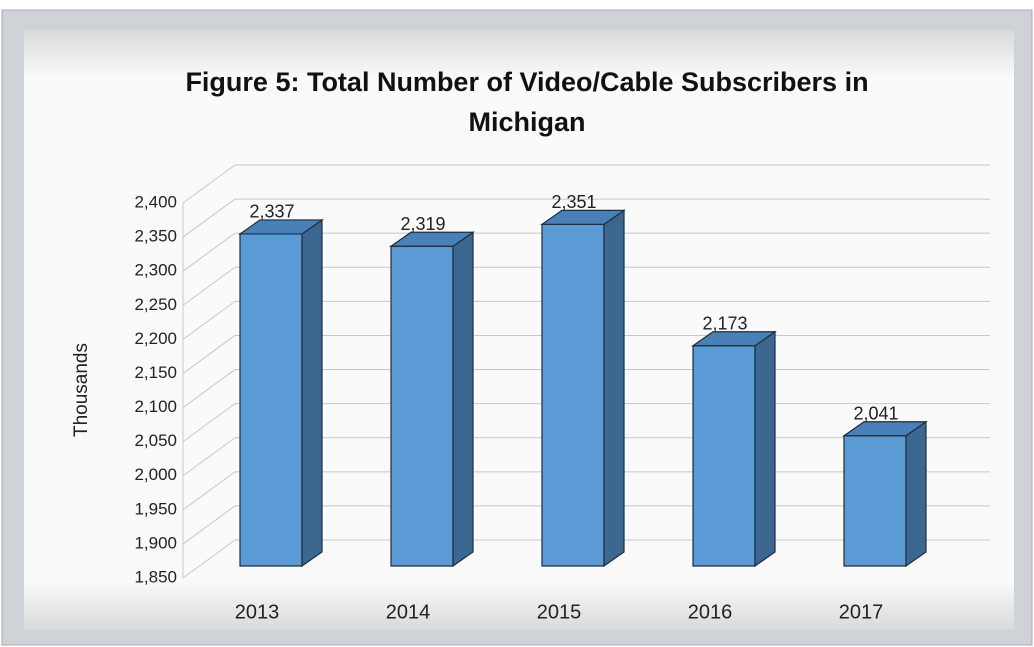  Describe the element at coordinates (155, 576) in the screenshot. I see `y-tick-label: 1,850` at that location.